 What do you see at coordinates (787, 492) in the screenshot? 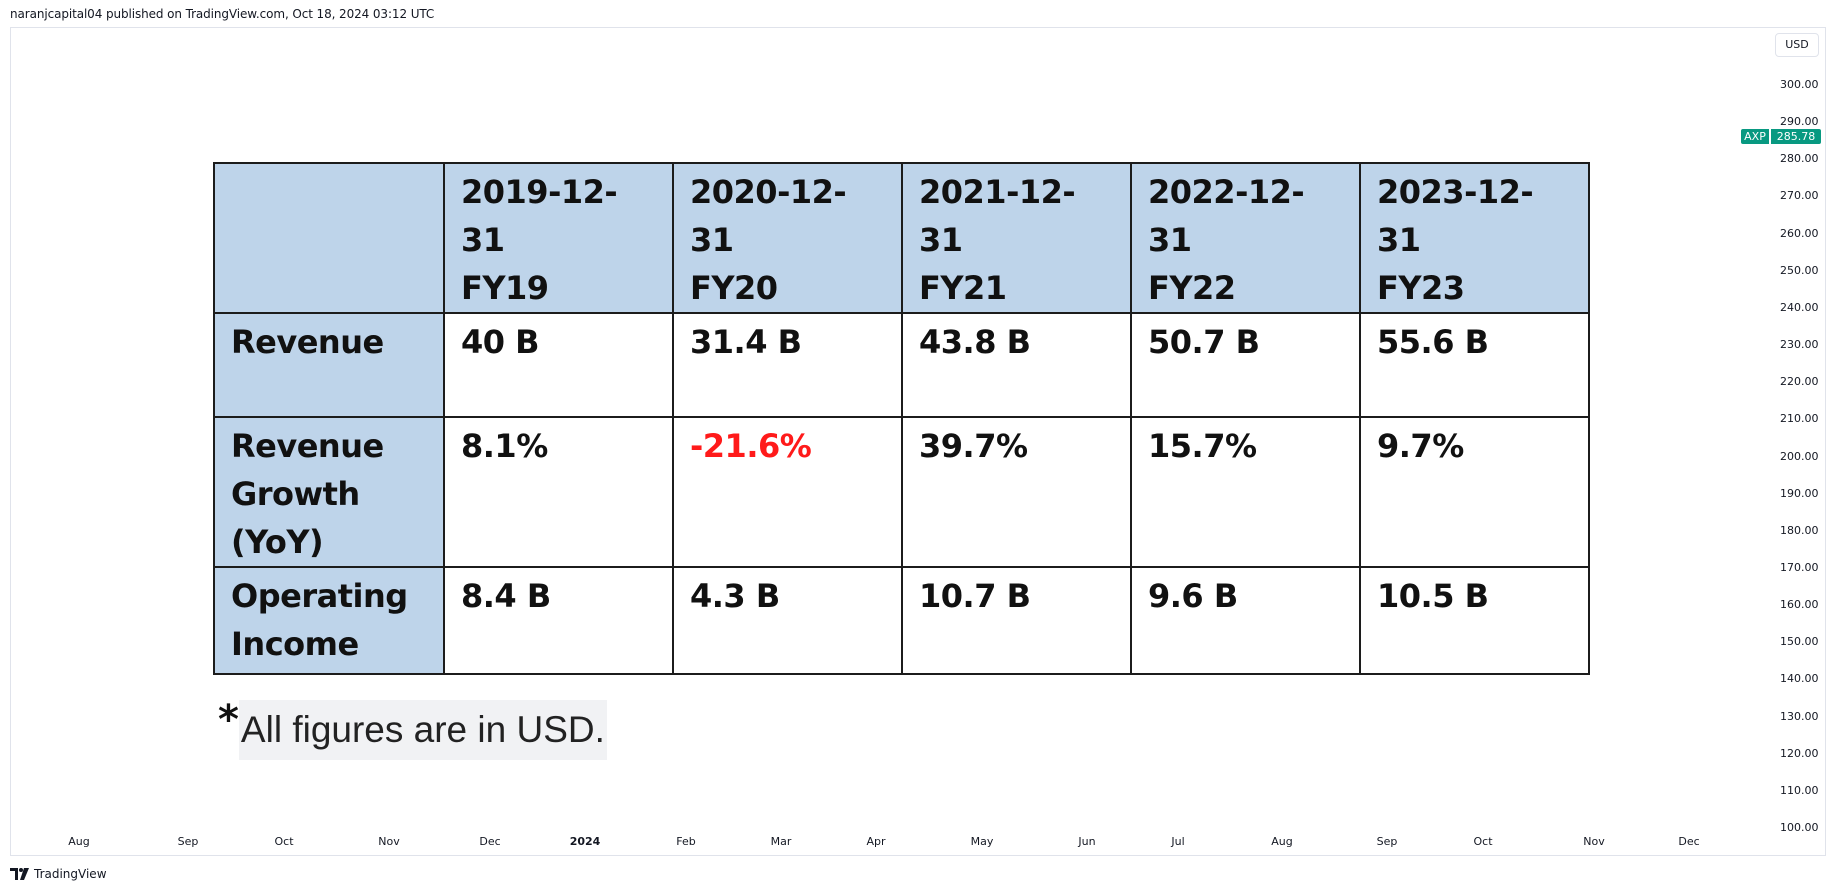
I see `table-cell-negative: -21.6%` at bounding box center [787, 492].